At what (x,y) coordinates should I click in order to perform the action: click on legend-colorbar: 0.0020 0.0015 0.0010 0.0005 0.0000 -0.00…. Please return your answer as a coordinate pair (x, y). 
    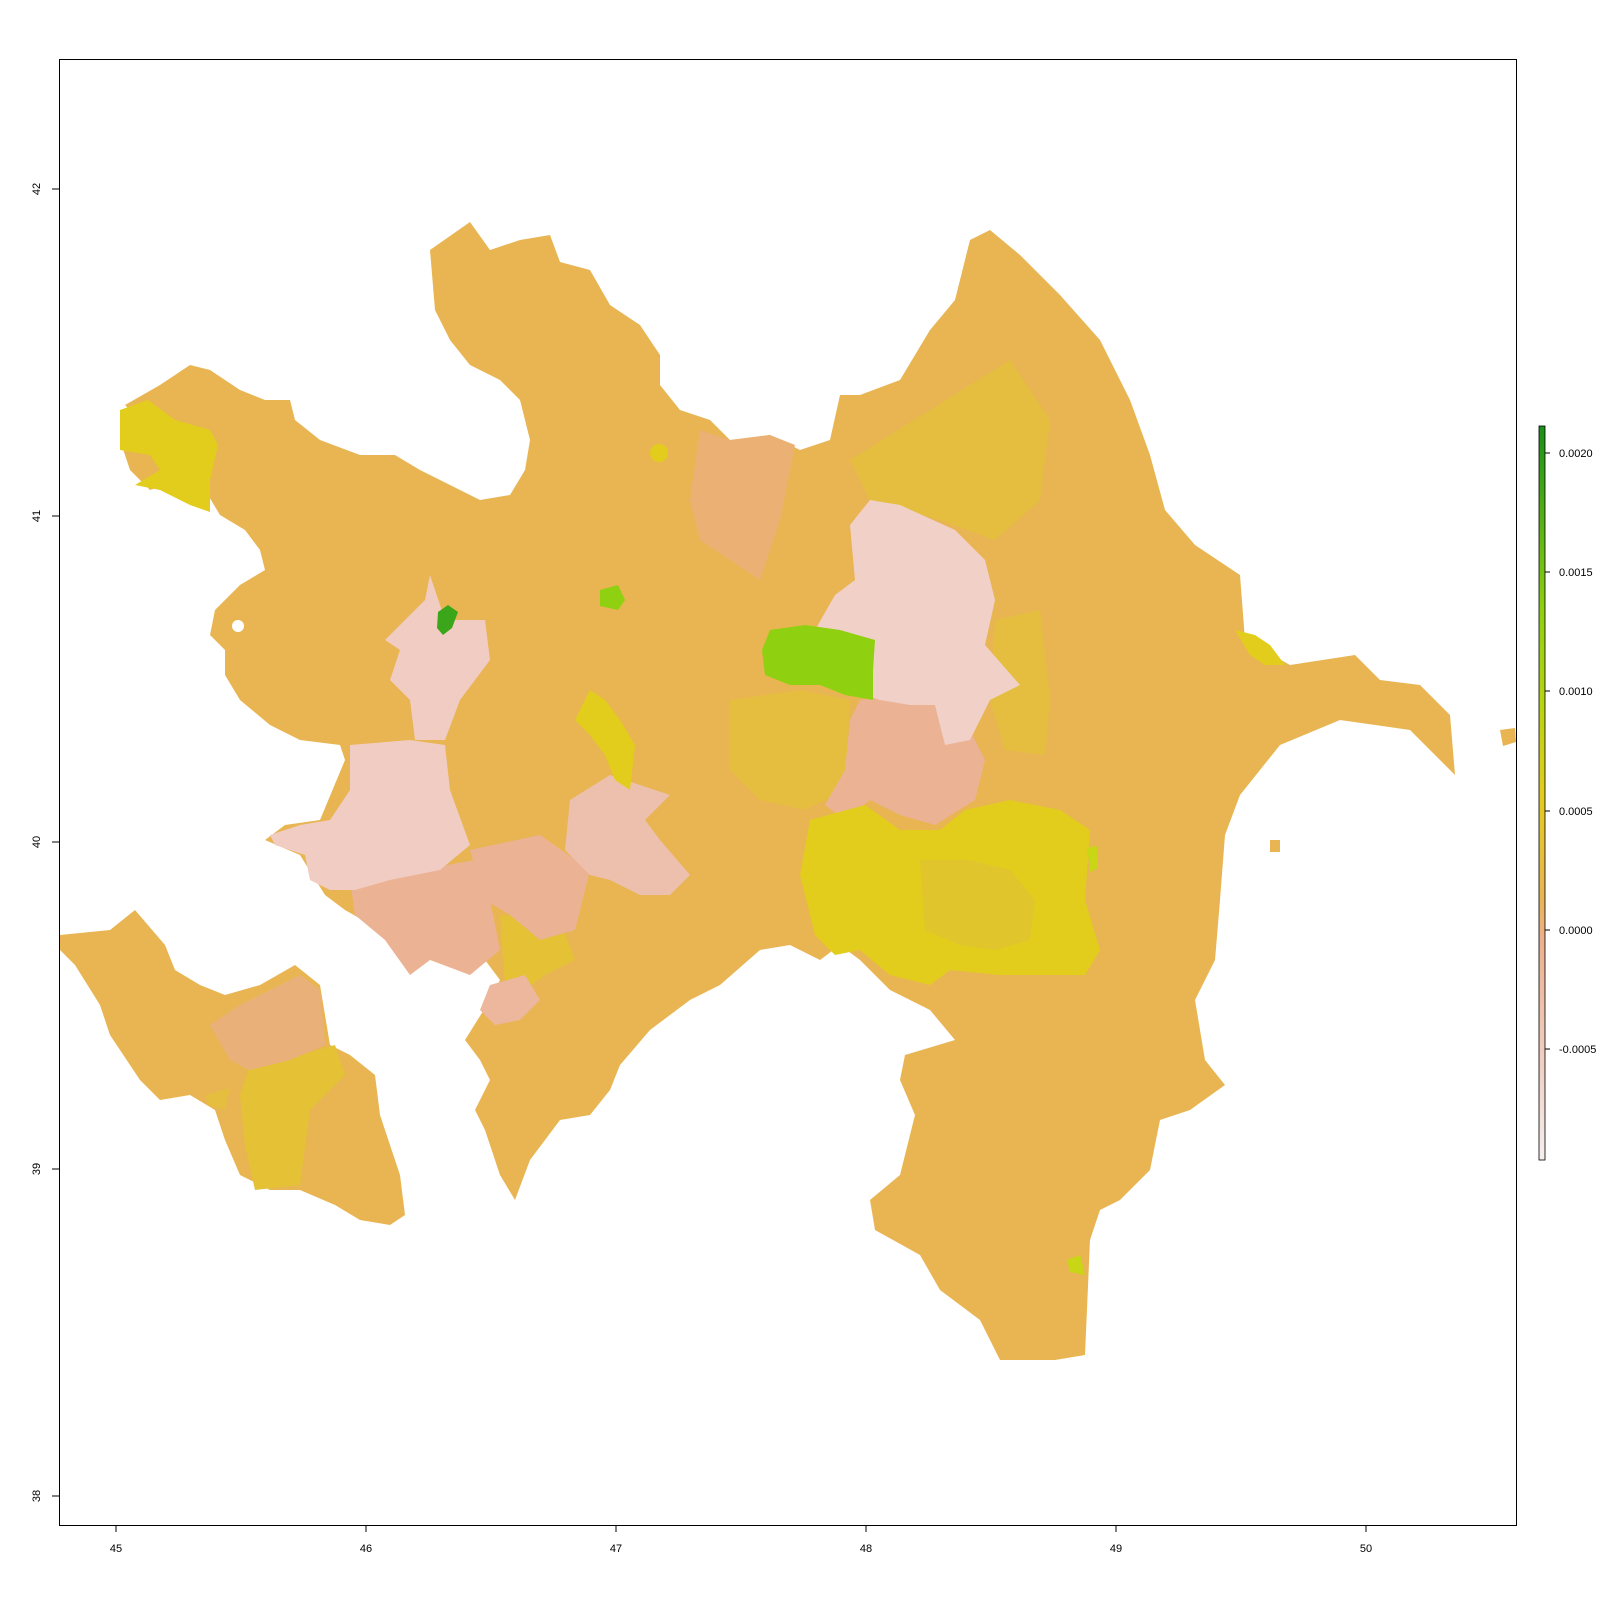
    Looking at the image, I should click on (1567, 793).